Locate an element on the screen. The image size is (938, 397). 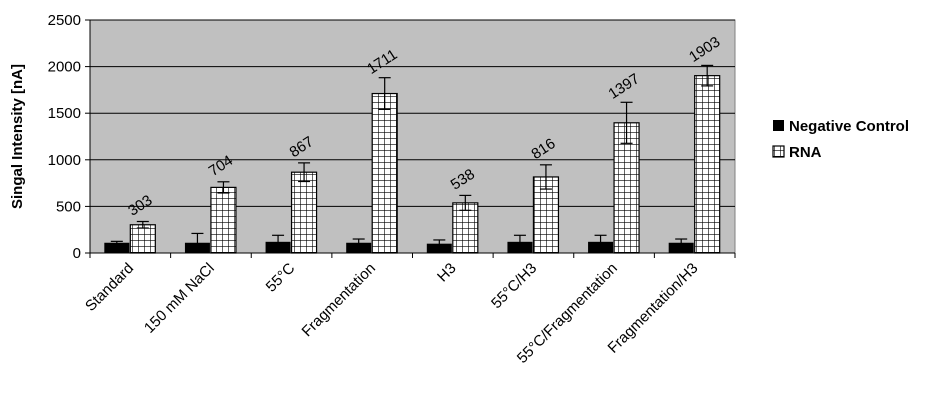
y-tick-label: 1000 is located at coordinates (64, 160).